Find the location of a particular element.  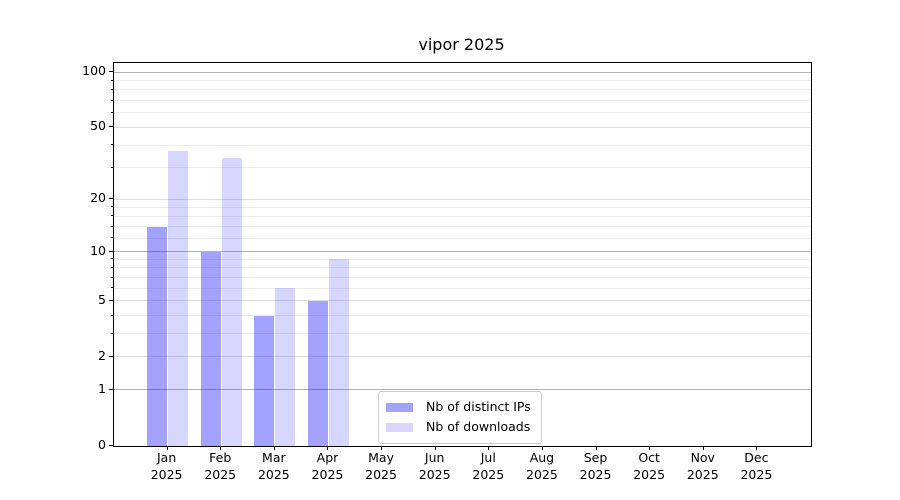

x-tick-label: Dec 2025 is located at coordinates (756, 466).